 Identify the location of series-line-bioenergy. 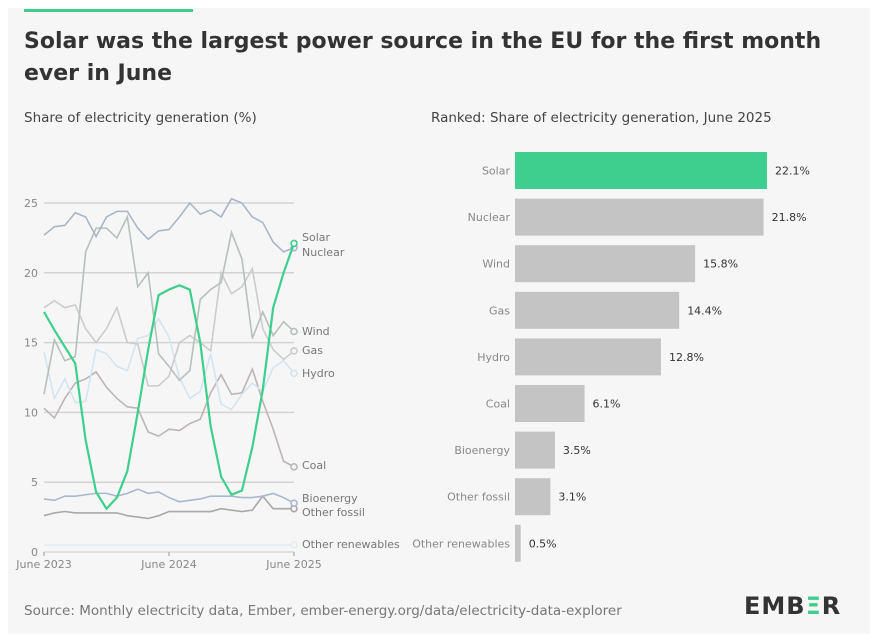
(169, 496).